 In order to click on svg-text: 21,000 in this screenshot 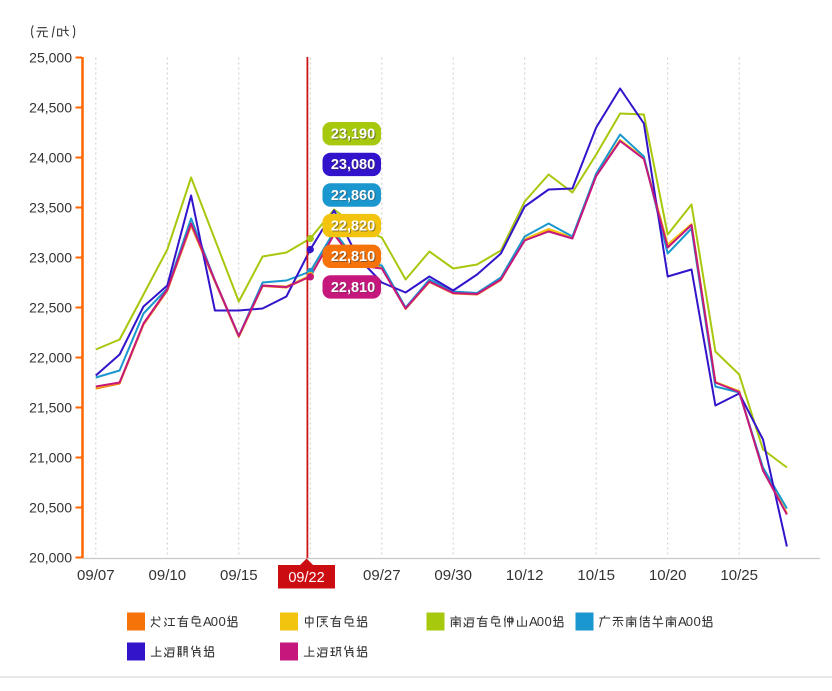, I will do `click(50, 458)`.